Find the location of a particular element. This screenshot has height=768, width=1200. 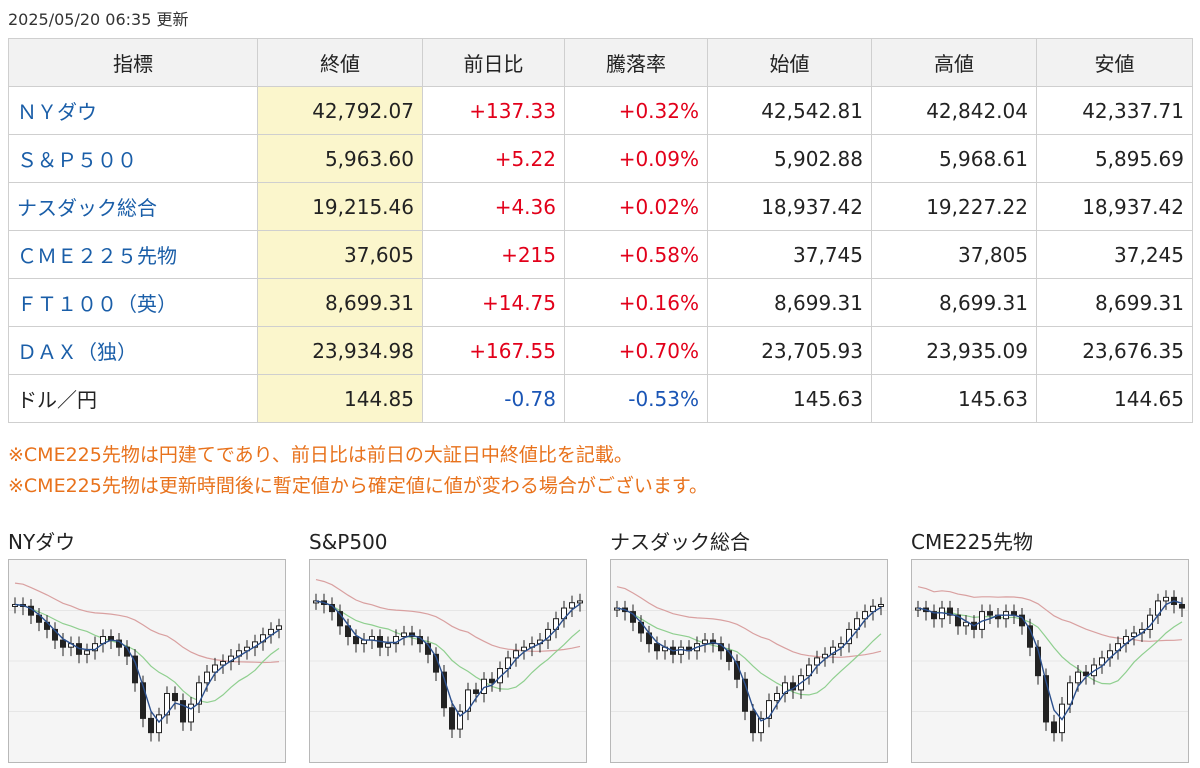

indicator-label: ドル／円 is located at coordinates (57, 400).